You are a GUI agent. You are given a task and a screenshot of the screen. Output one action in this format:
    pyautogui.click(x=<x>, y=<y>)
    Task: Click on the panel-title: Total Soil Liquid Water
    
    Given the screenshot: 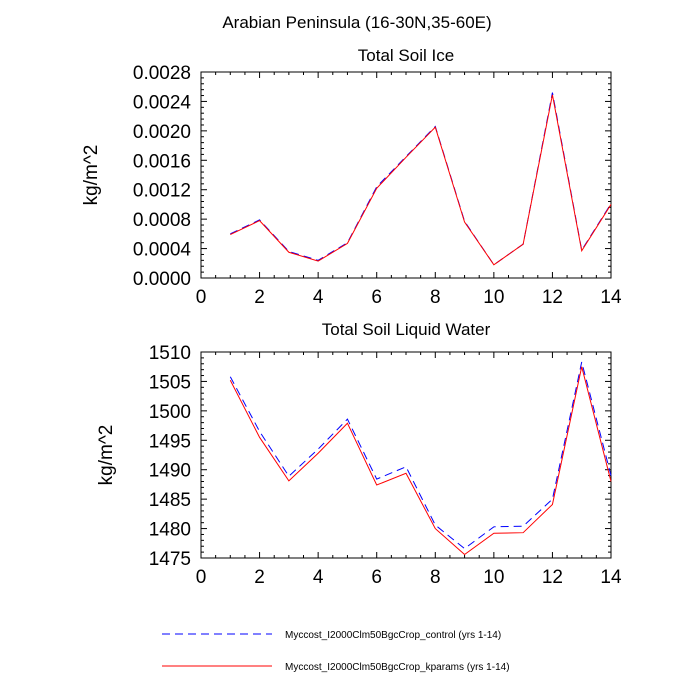 What is the action you would take?
    pyautogui.click(x=406, y=329)
    